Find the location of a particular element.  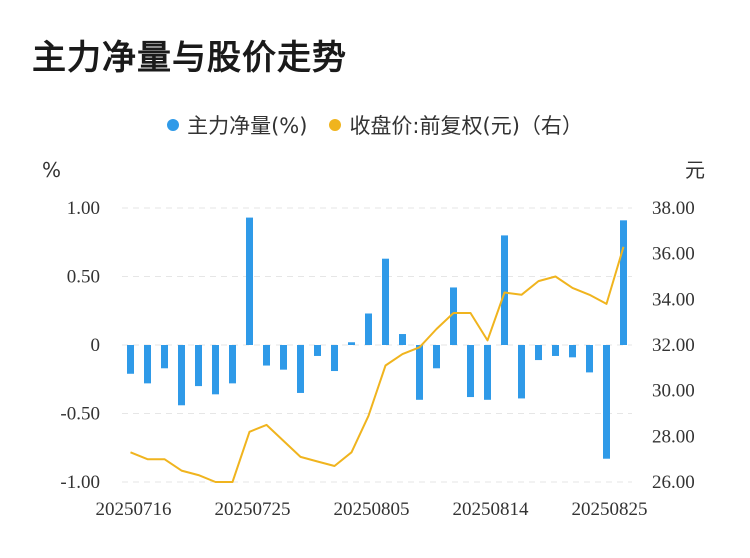

x-axis: 20250716 20250725 20250805 20250814 20250825 is located at coordinates (372, 509).